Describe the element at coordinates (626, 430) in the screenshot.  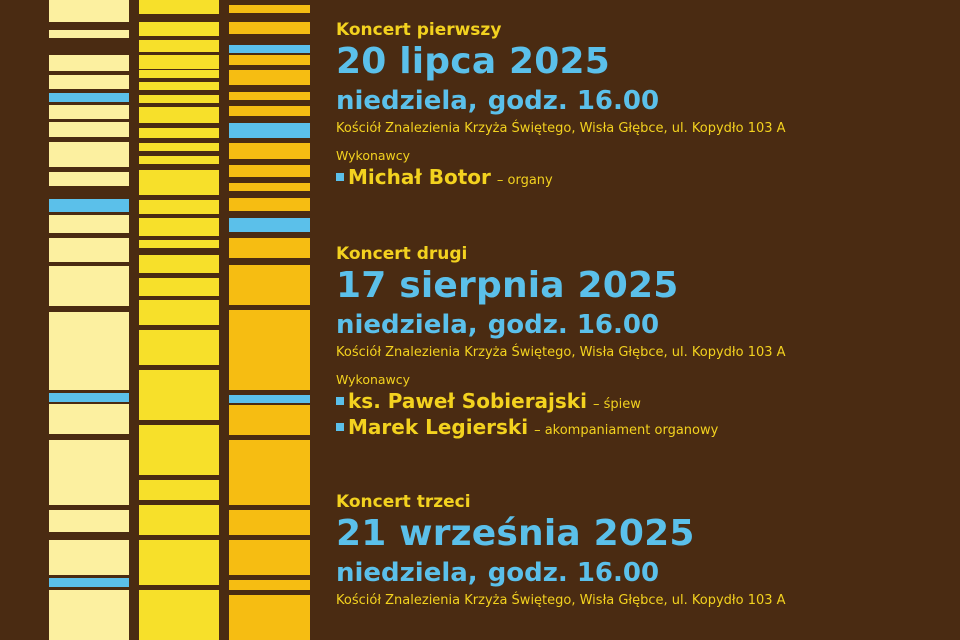
I see `performer-role: – akompaniament organowy` at that location.